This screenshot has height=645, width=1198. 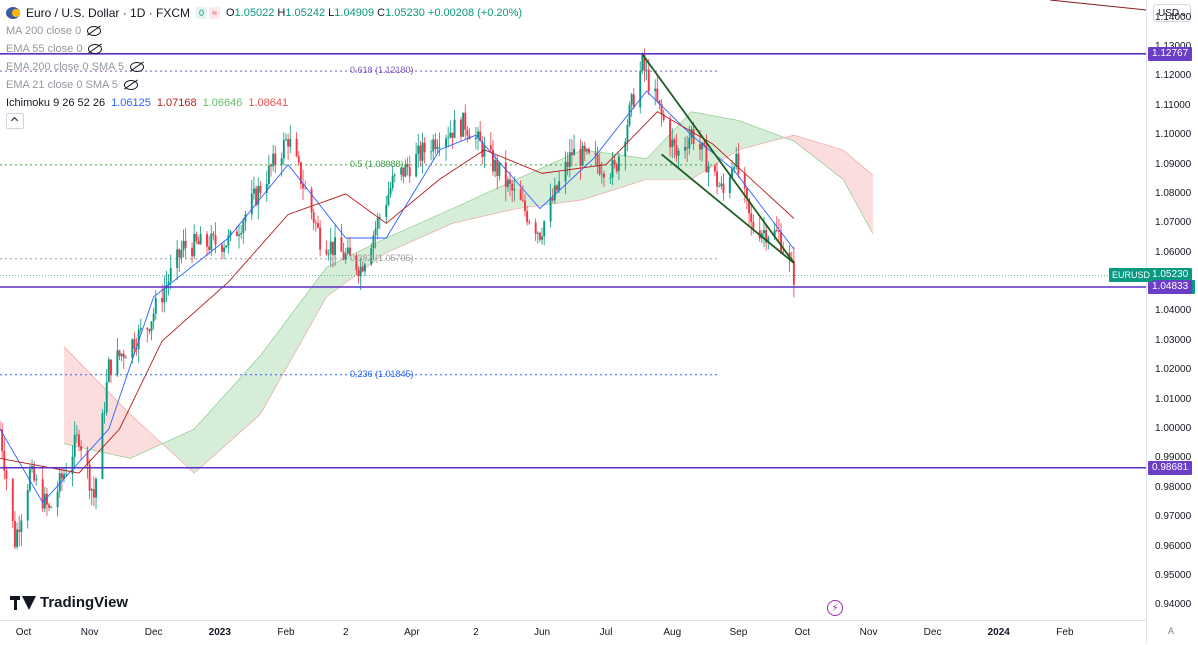 I want to click on time-tick-label: Apr, so click(x=412, y=632).